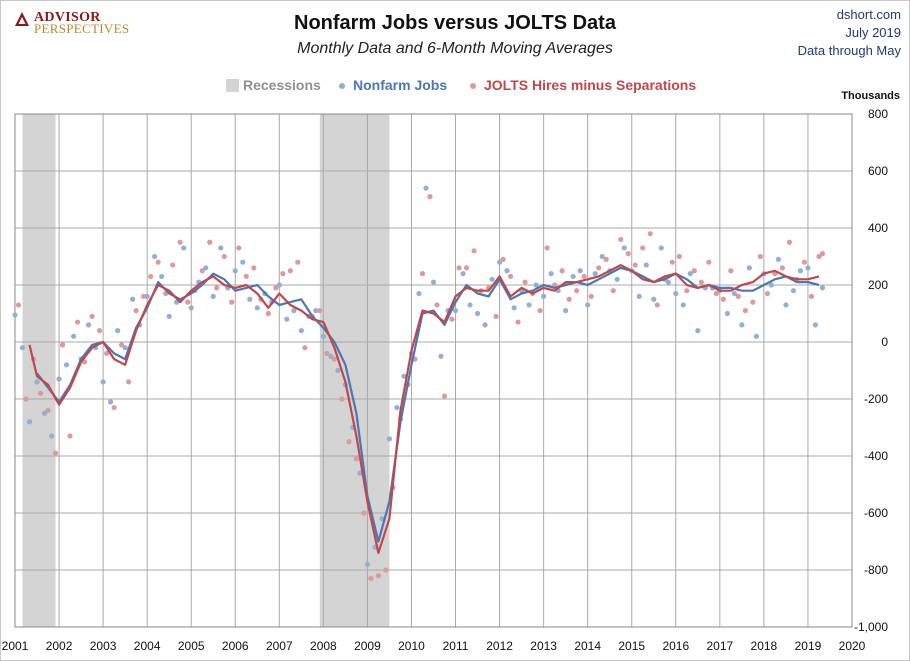  Describe the element at coordinates (323, 646) in the screenshot. I see `x-tick-label: 2008` at that location.